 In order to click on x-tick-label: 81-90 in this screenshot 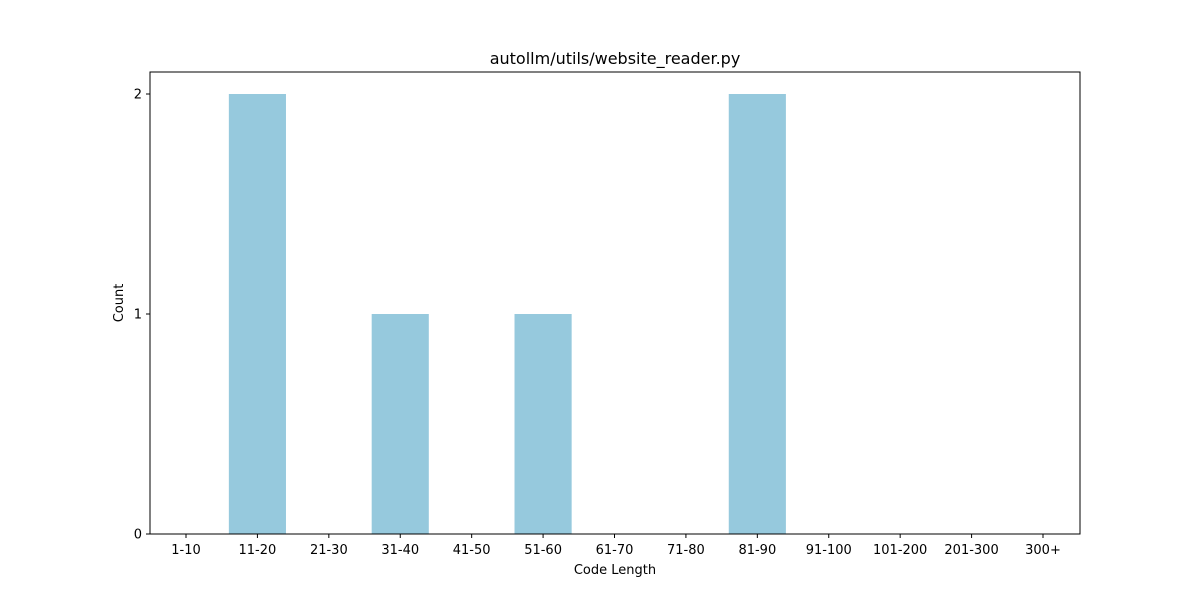, I will do `click(757, 550)`.